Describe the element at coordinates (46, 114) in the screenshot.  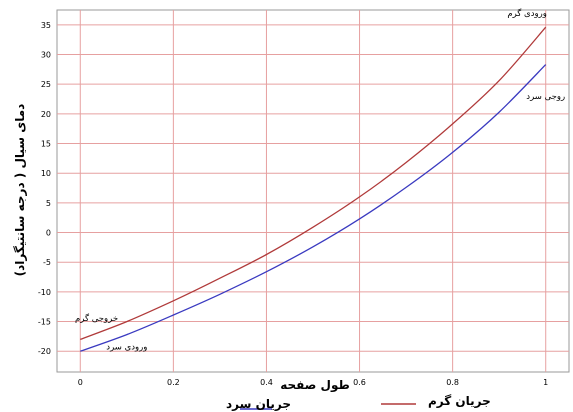
I see `y-tick-label: 20` at that location.